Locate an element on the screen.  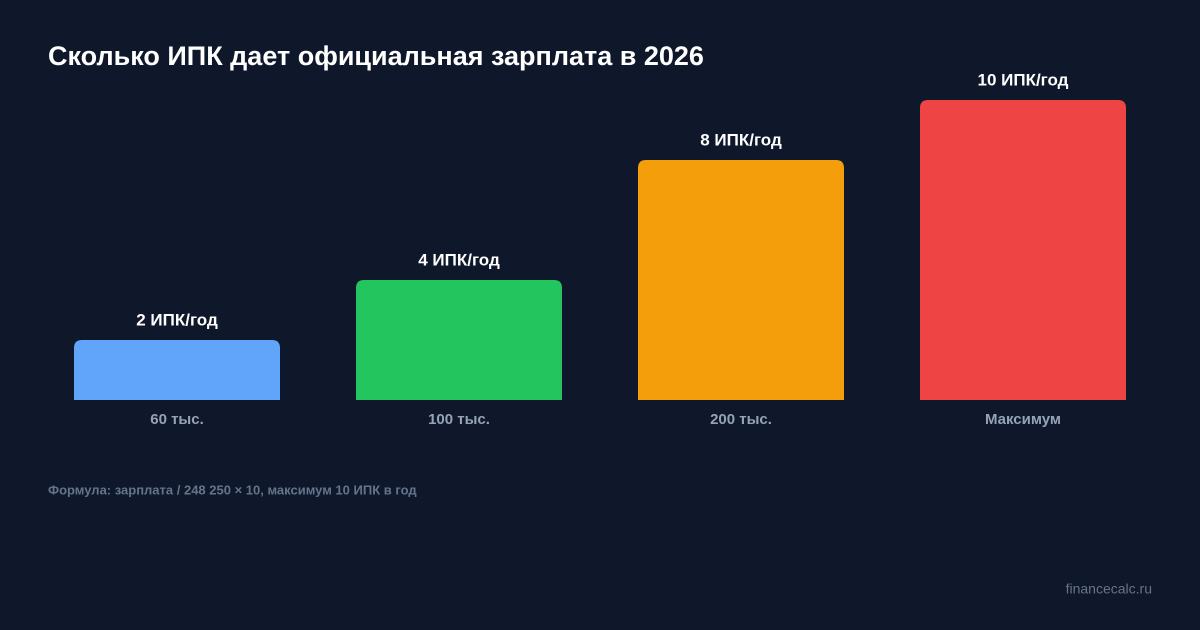
x-tick-label: 200 тыс. is located at coordinates (741, 419).